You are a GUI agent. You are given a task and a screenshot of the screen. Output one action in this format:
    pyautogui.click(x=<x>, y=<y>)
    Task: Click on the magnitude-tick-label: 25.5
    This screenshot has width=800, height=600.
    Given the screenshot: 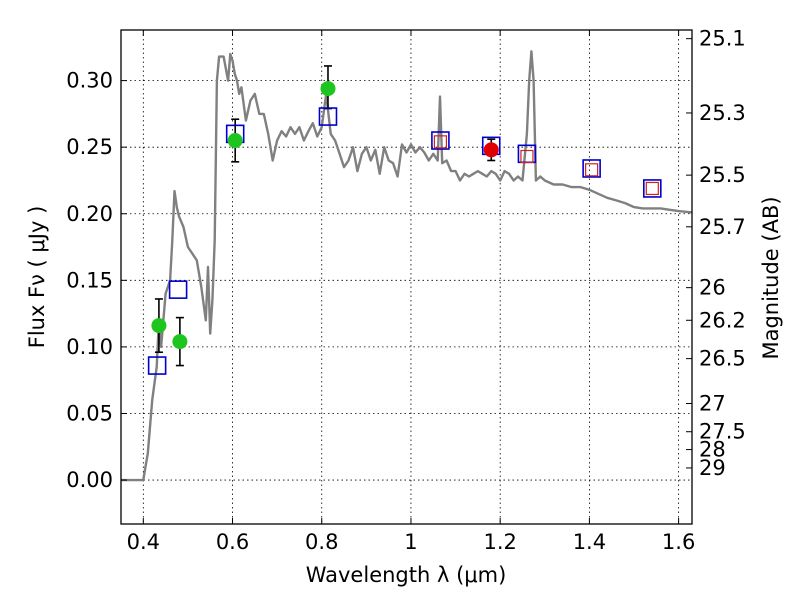 What is the action you would take?
    pyautogui.click(x=722, y=175)
    